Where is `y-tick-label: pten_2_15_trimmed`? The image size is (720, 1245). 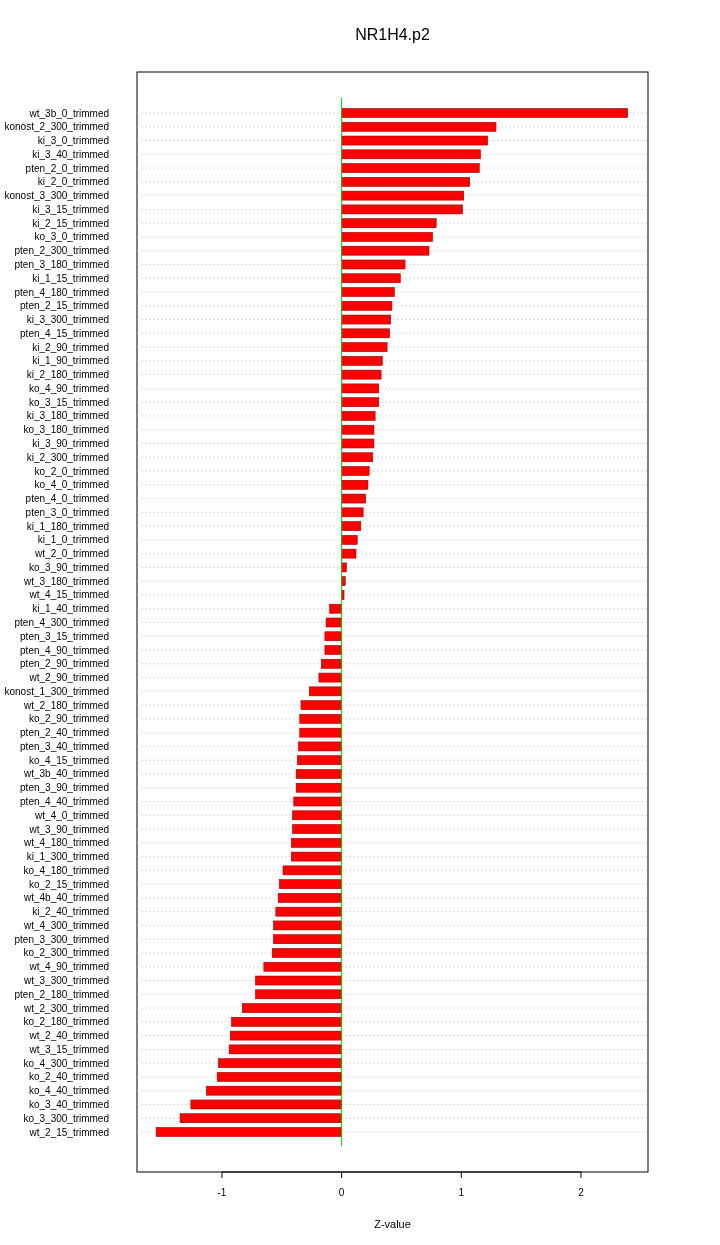
y-tick-label: pten_2_15_trimmed is located at coordinates (64, 306).